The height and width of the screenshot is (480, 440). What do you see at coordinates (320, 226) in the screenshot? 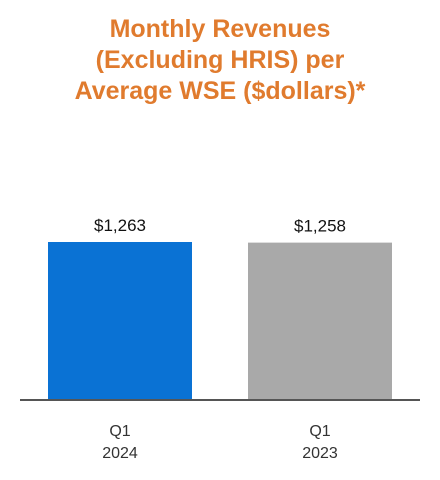
I see `value-label-1: $1,258` at bounding box center [320, 226].